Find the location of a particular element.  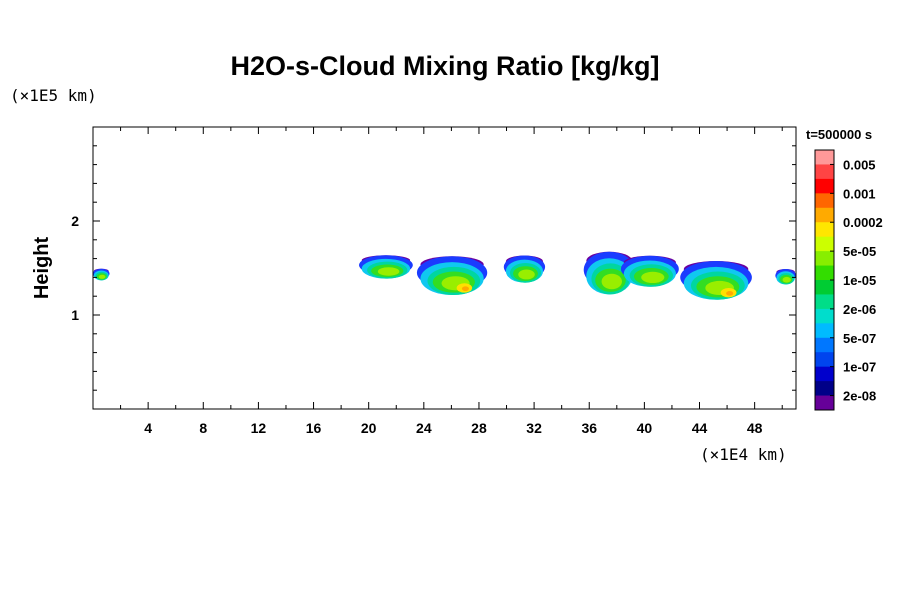

x-tick-label: 16 is located at coordinates (314, 428).